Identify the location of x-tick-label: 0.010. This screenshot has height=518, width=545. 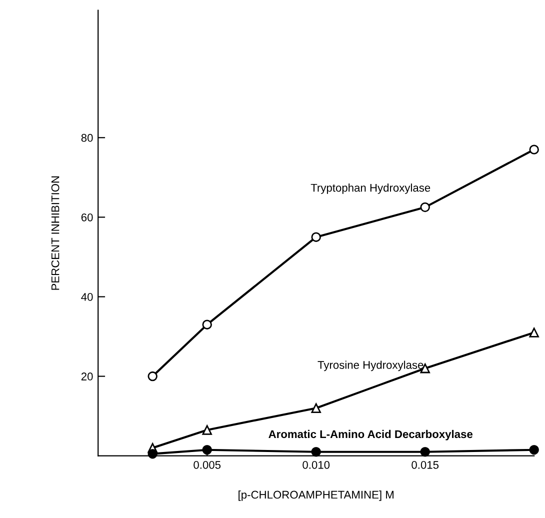
(316, 464).